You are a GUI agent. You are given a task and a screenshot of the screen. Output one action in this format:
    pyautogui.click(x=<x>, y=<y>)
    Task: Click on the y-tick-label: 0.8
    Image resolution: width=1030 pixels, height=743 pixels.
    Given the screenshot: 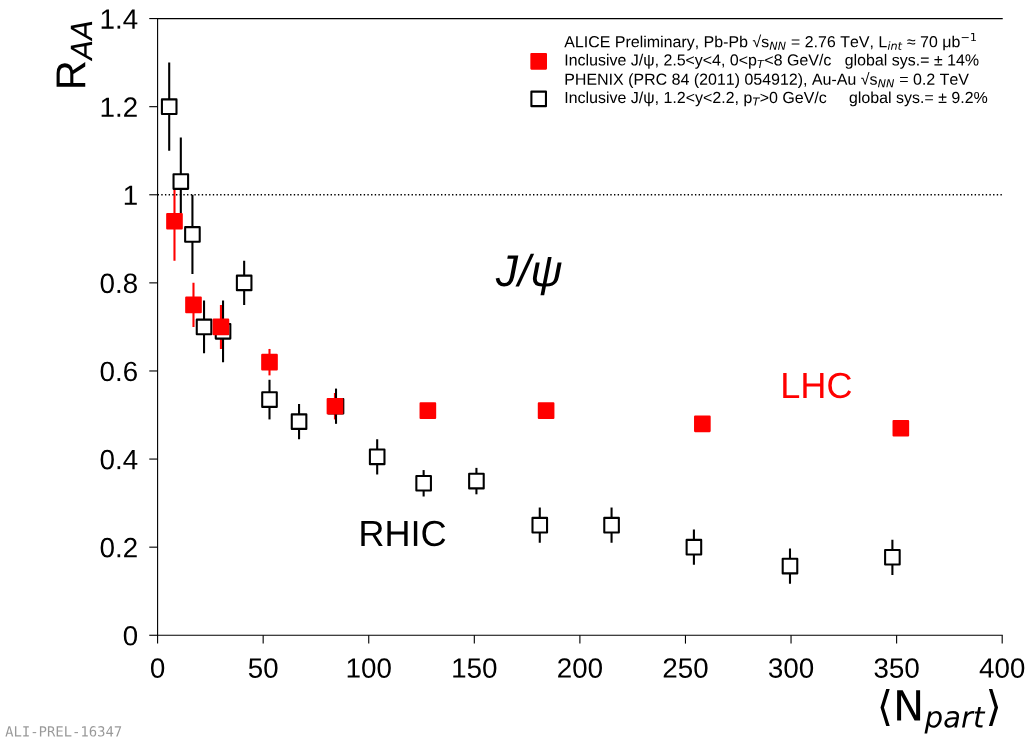 What is the action you would take?
    pyautogui.click(x=118, y=283)
    